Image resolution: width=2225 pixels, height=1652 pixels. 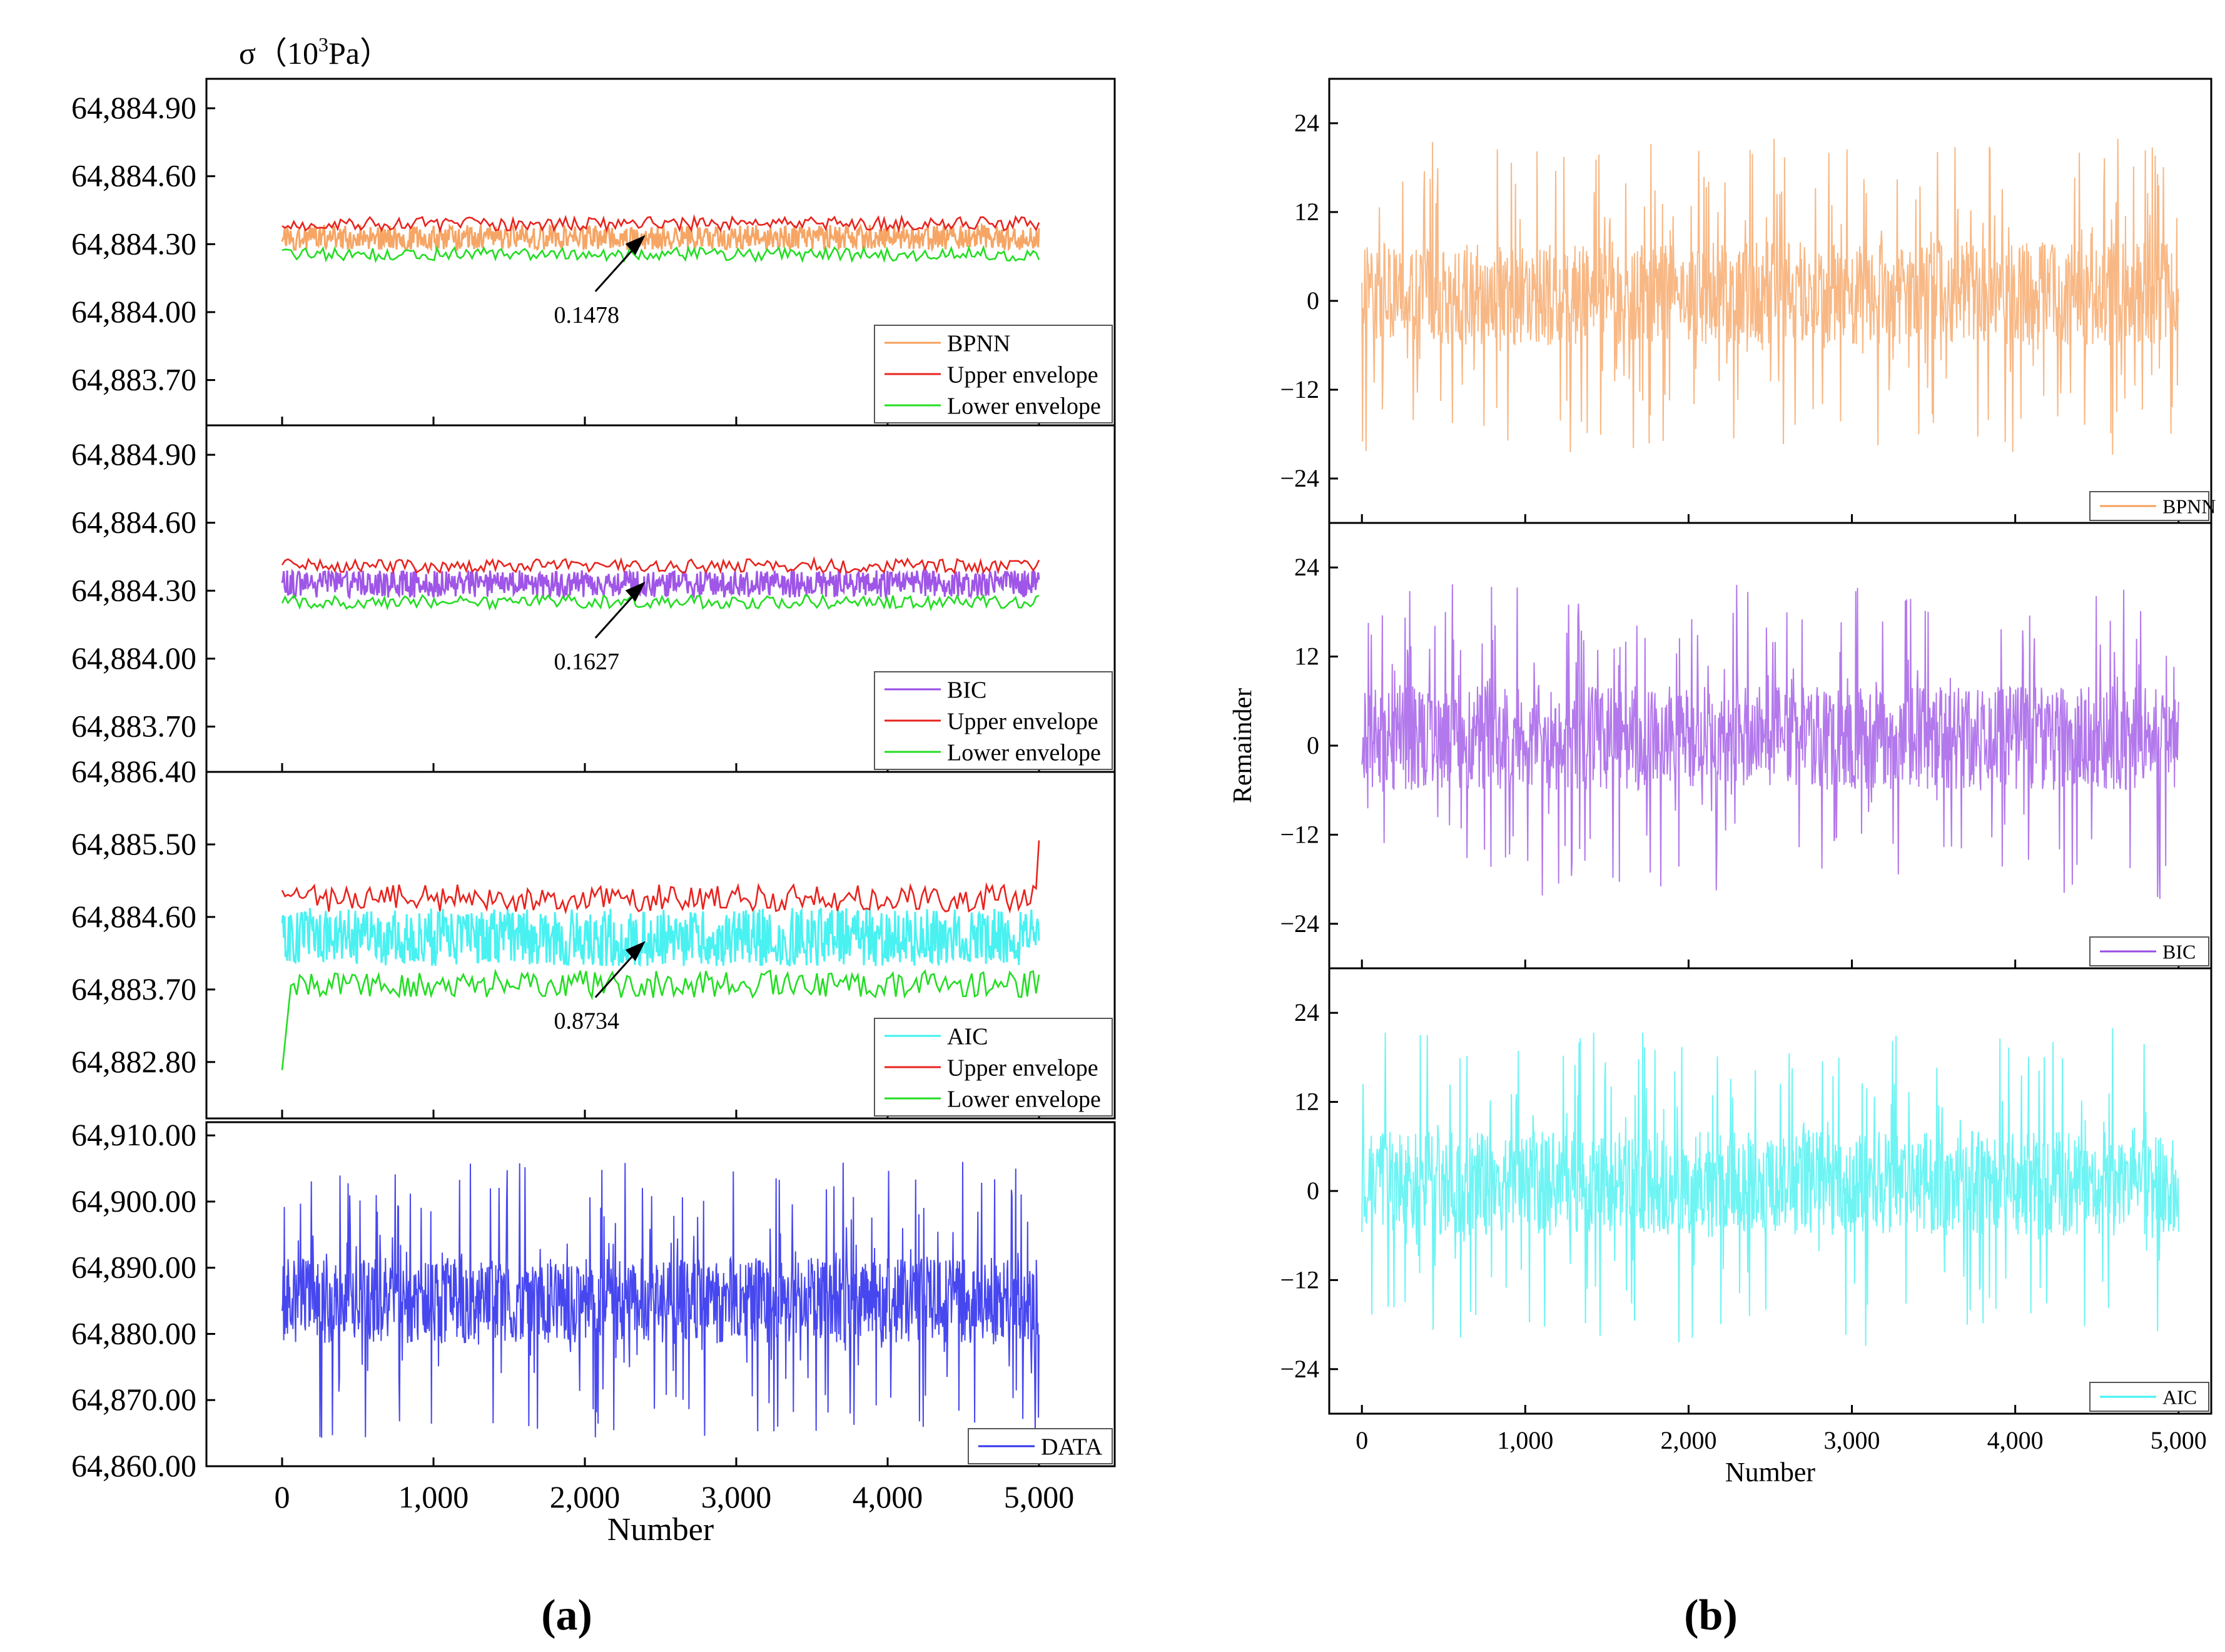 I want to click on y-tick-label-a3-1: 64,883.70, so click(x=133, y=989).